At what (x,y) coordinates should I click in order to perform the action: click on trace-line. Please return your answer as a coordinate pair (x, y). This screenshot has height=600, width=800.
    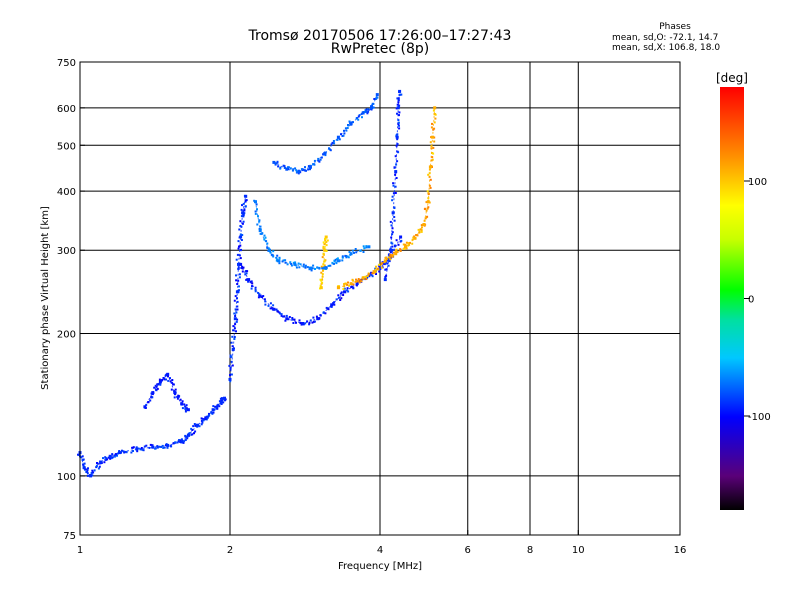
    Looking at the image, I should click on (321, 280).